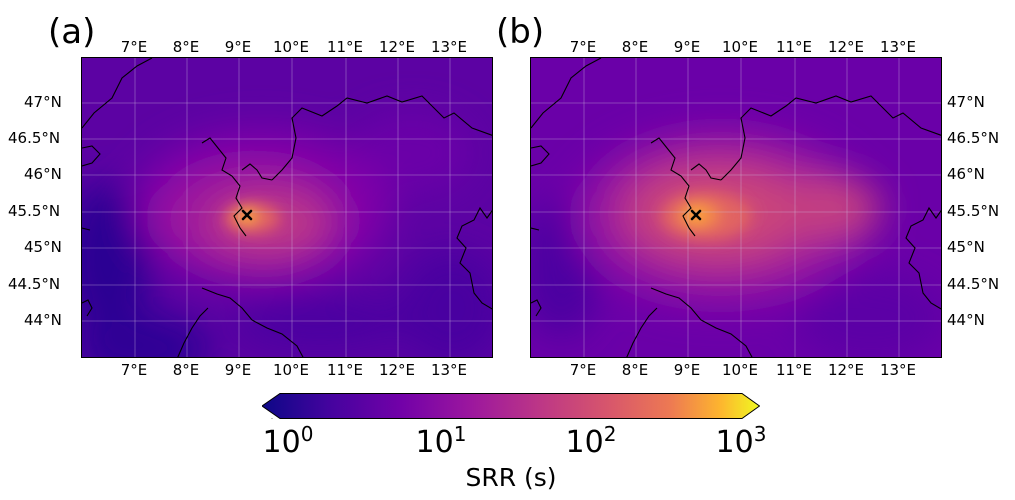 The image size is (1015, 500). I want to click on colorbar, so click(511, 406).